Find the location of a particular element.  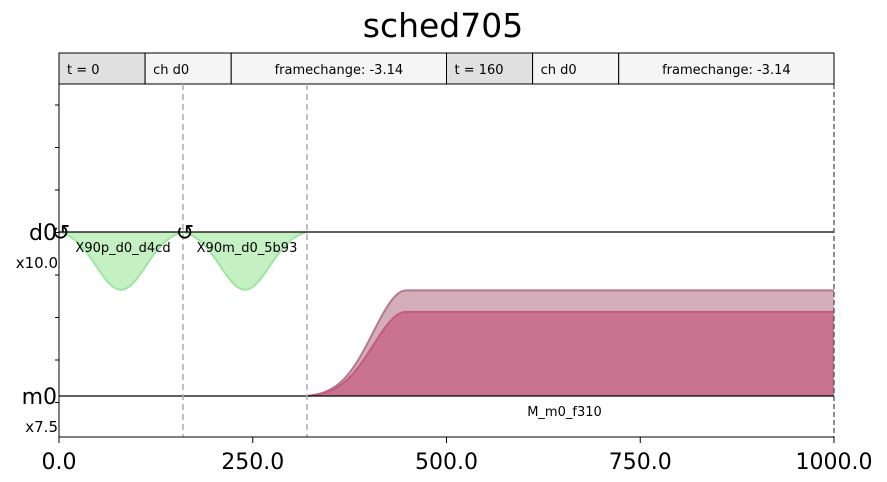

channel-label: m0 is located at coordinates (39, 397).